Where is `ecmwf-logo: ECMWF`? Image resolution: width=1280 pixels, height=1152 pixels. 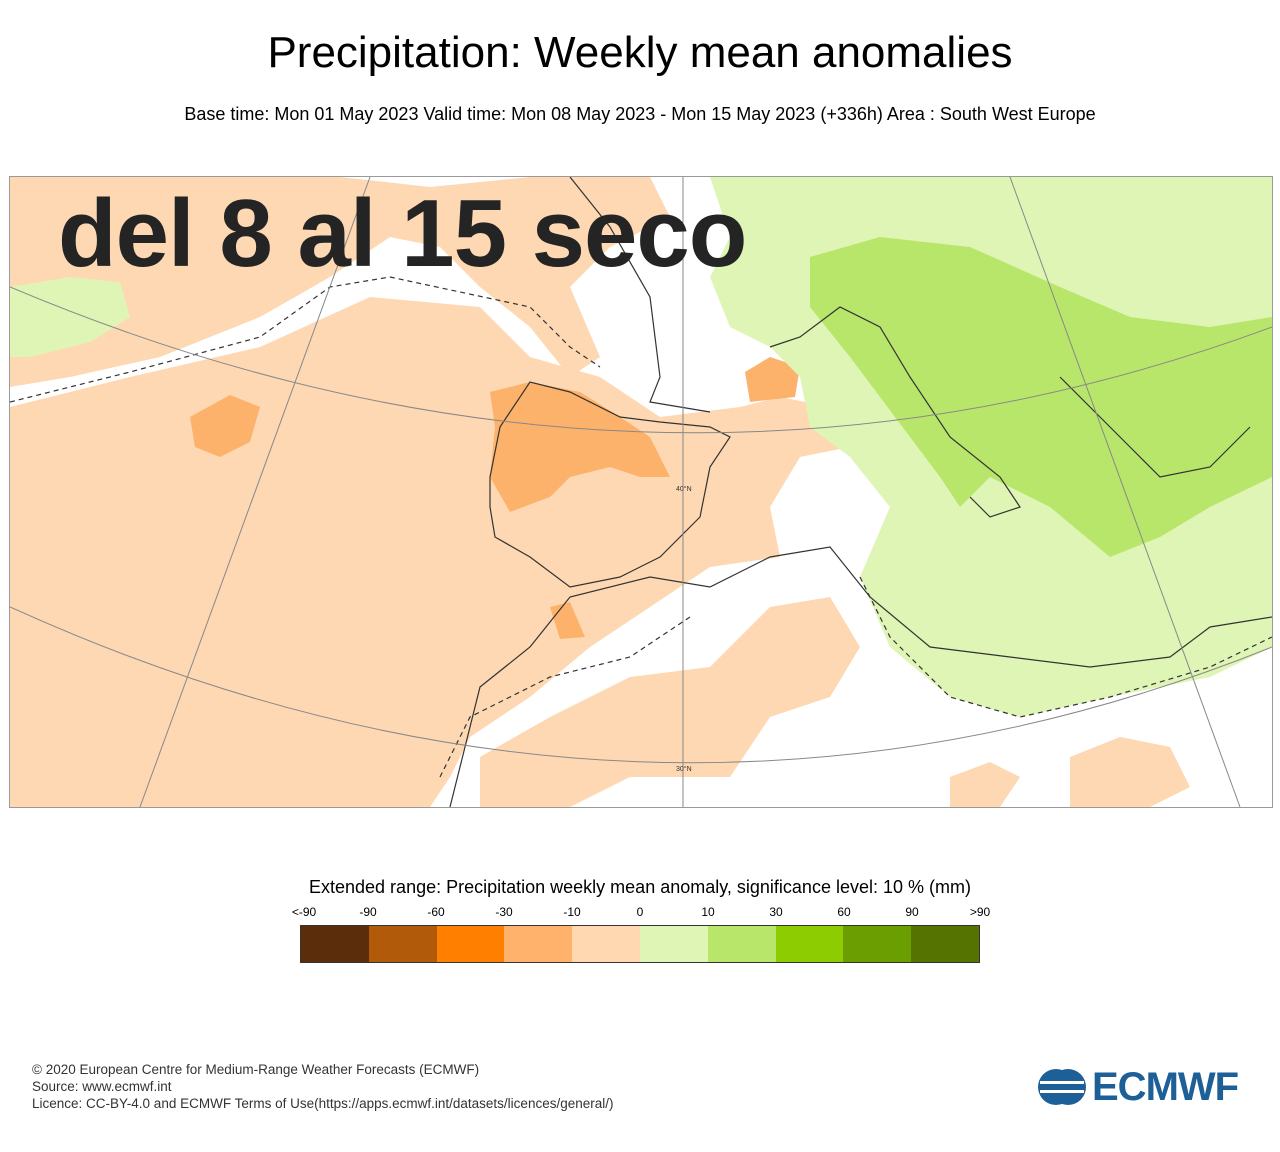
ecmwf-logo: ECMWF is located at coordinates (1137, 1086).